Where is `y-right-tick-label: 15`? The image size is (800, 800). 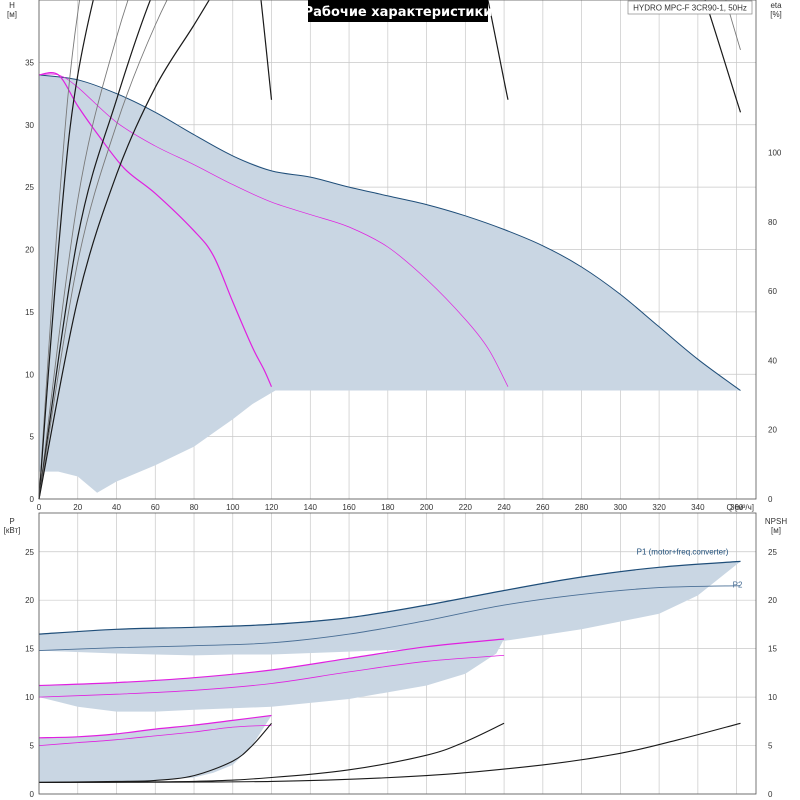
y-right-tick-label: 15 is located at coordinates (772, 649).